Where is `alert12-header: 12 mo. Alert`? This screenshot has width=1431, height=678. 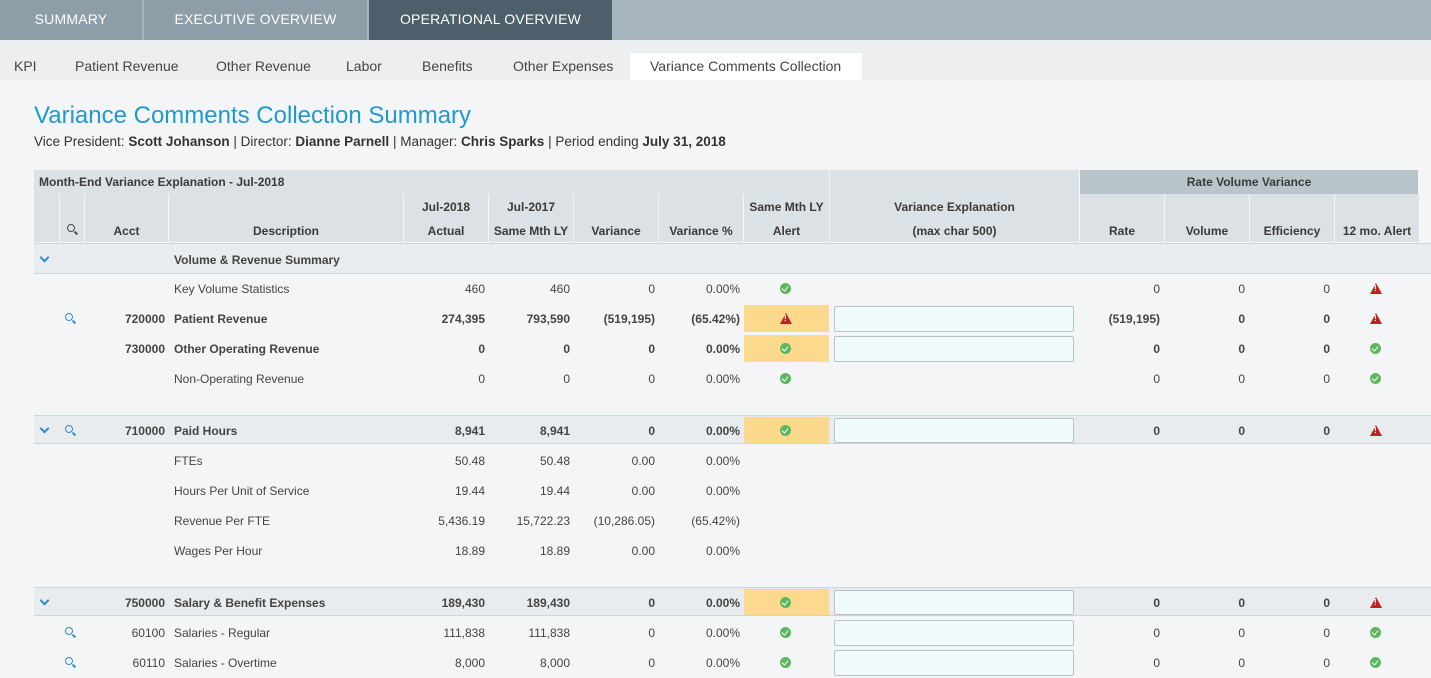
alert12-header: 12 mo. Alert is located at coordinates (1377, 218).